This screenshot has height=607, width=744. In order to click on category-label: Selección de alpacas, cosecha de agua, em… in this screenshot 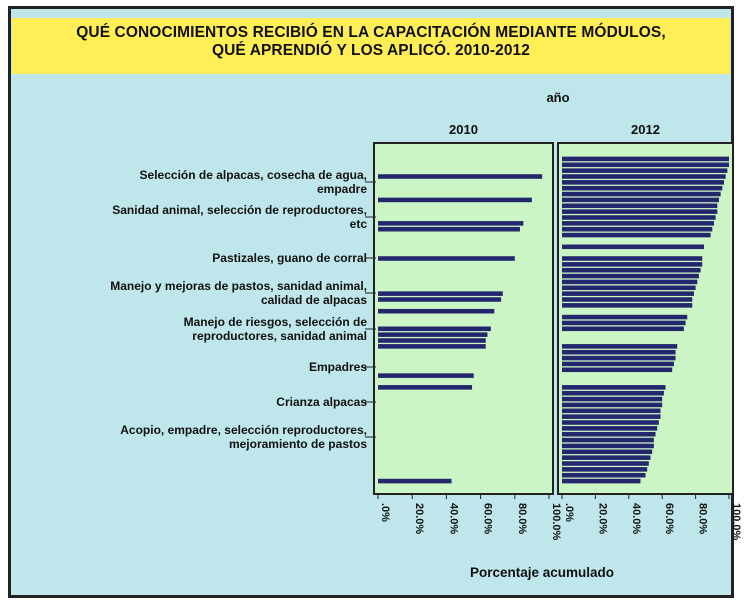, I will do `click(254, 182)`.